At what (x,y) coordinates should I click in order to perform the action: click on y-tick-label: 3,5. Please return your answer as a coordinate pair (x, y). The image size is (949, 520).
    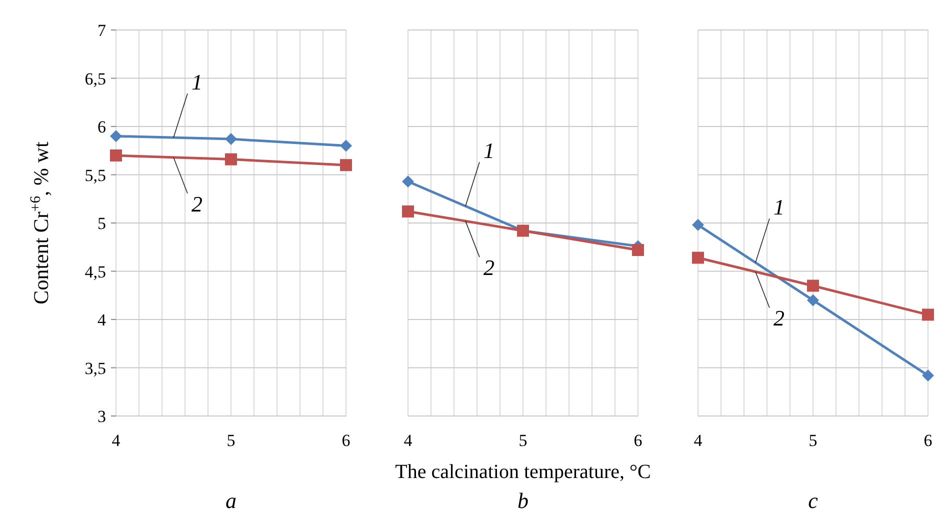
    Looking at the image, I should click on (95, 368).